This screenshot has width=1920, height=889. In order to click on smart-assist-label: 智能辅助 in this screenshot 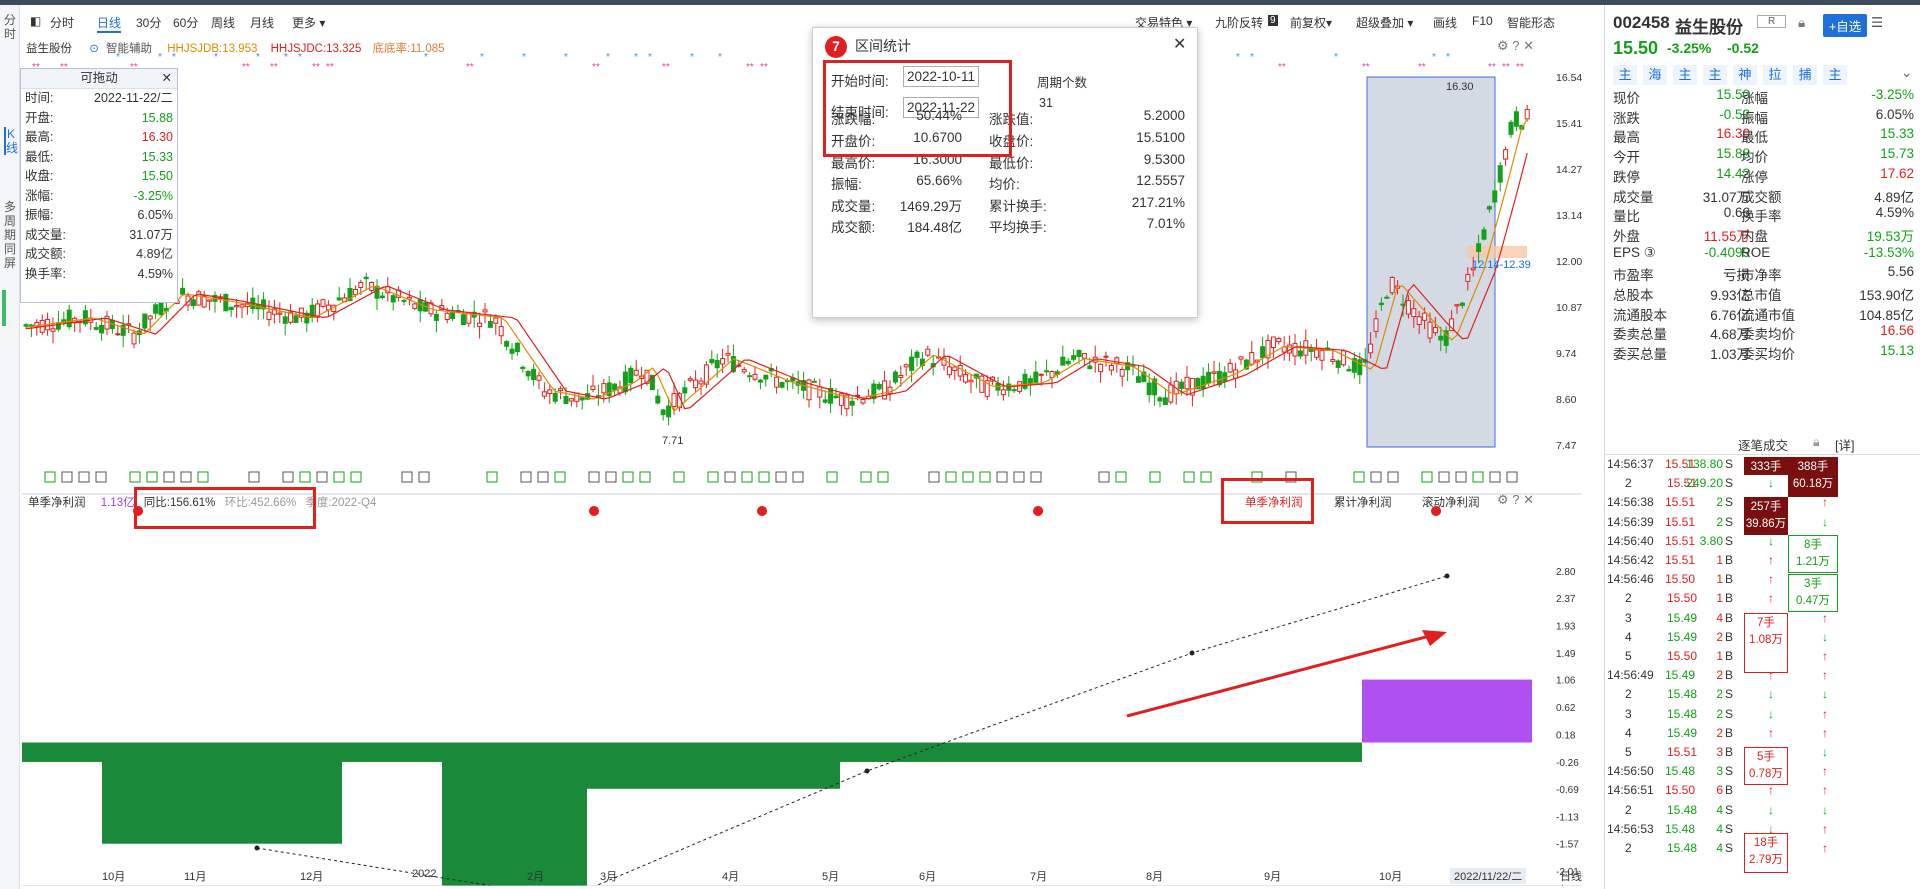, I will do `click(129, 49)`.